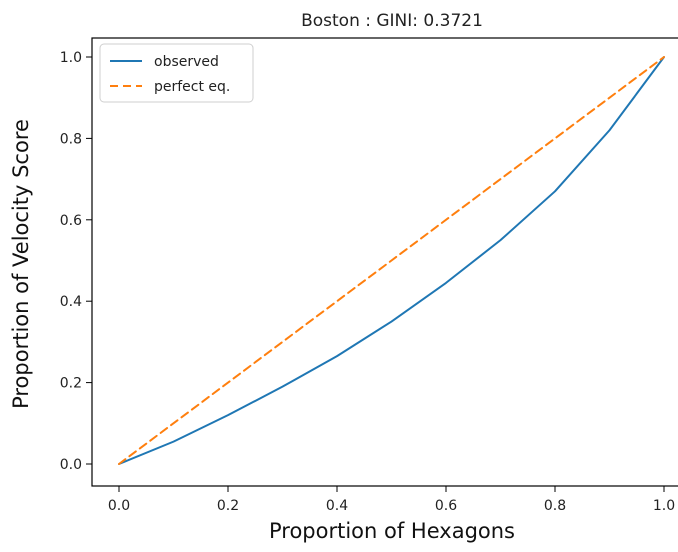 Image resolution: width=678 pixels, height=552 pixels. What do you see at coordinates (71, 384) in the screenshot?
I see `y-tick-label-1: 0.2` at bounding box center [71, 384].